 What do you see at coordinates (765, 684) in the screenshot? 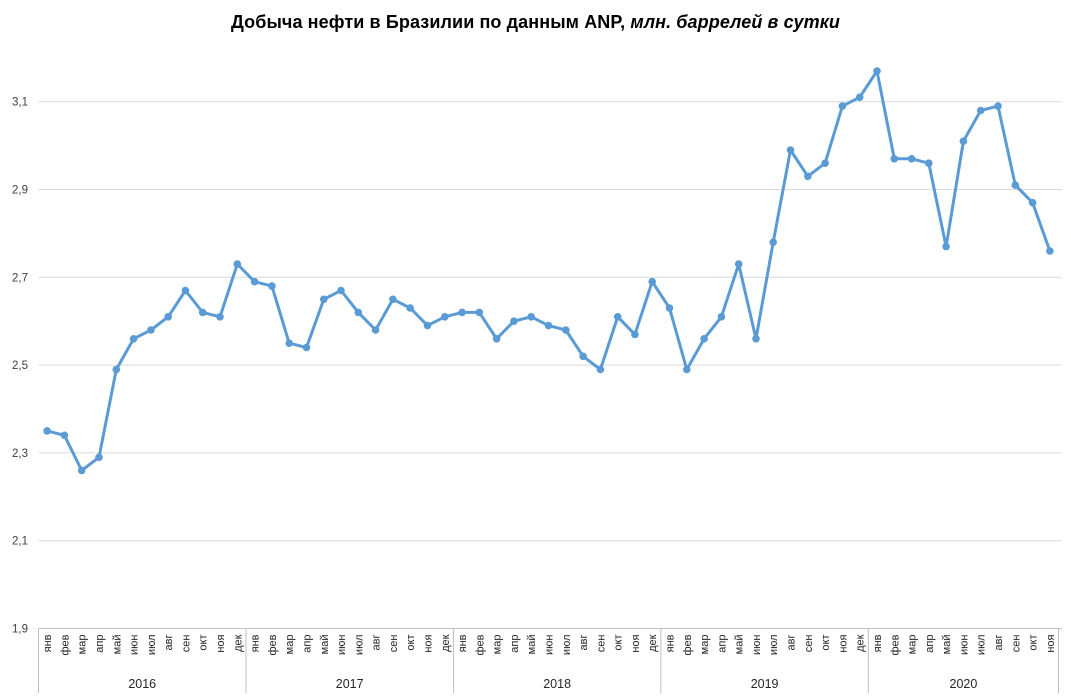
I see `year-label: 2019` at bounding box center [765, 684].